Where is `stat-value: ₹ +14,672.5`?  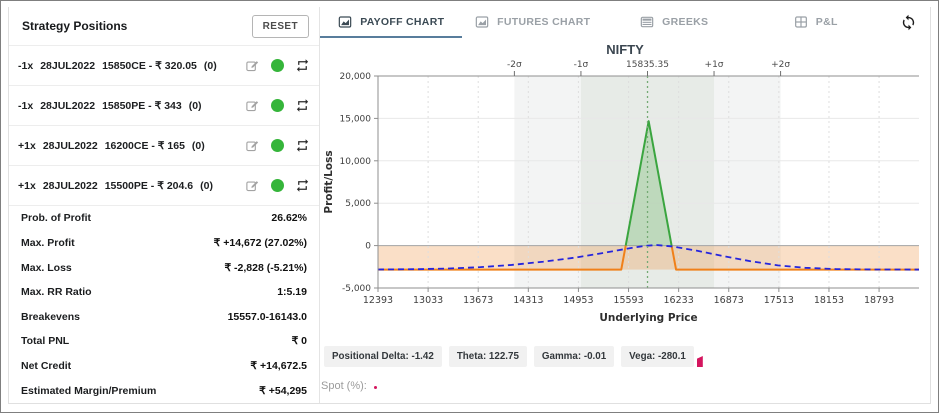
stat-value: ₹ +14,672.5 is located at coordinates (278, 366).